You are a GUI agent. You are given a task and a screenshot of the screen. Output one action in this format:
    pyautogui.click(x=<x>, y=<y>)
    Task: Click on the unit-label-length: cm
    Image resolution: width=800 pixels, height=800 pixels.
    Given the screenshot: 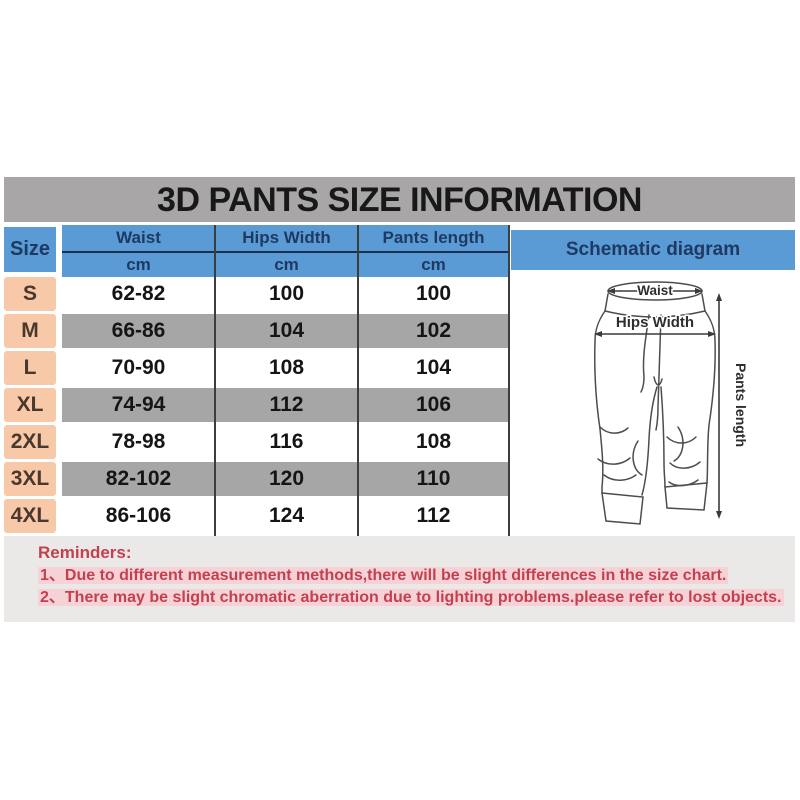 What is the action you would take?
    pyautogui.click(x=433, y=265)
    